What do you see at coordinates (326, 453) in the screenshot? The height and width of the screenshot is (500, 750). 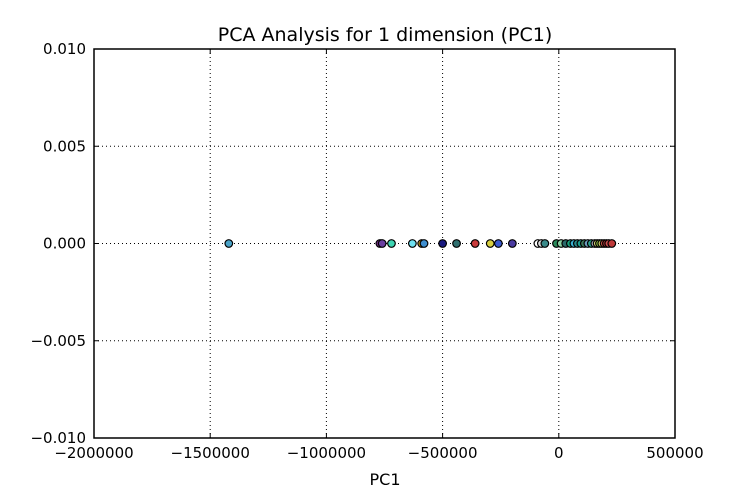 I see `x-tick-label: −1000000` at bounding box center [326, 453].